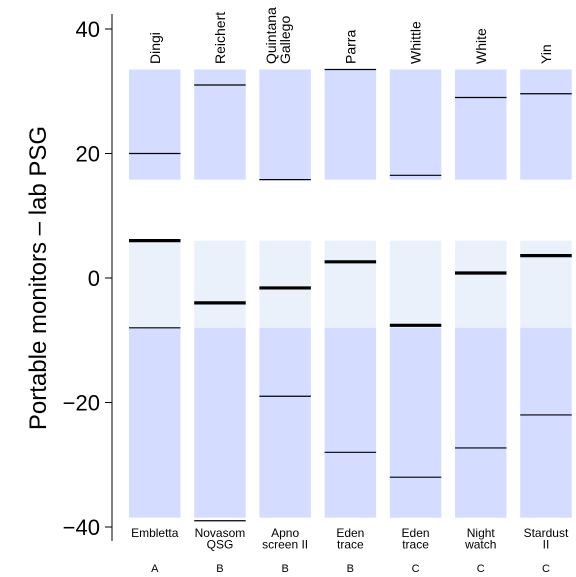 Image resolution: width=576 pixels, height=577 pixels. I want to click on author-name: Parra, so click(350, 47).